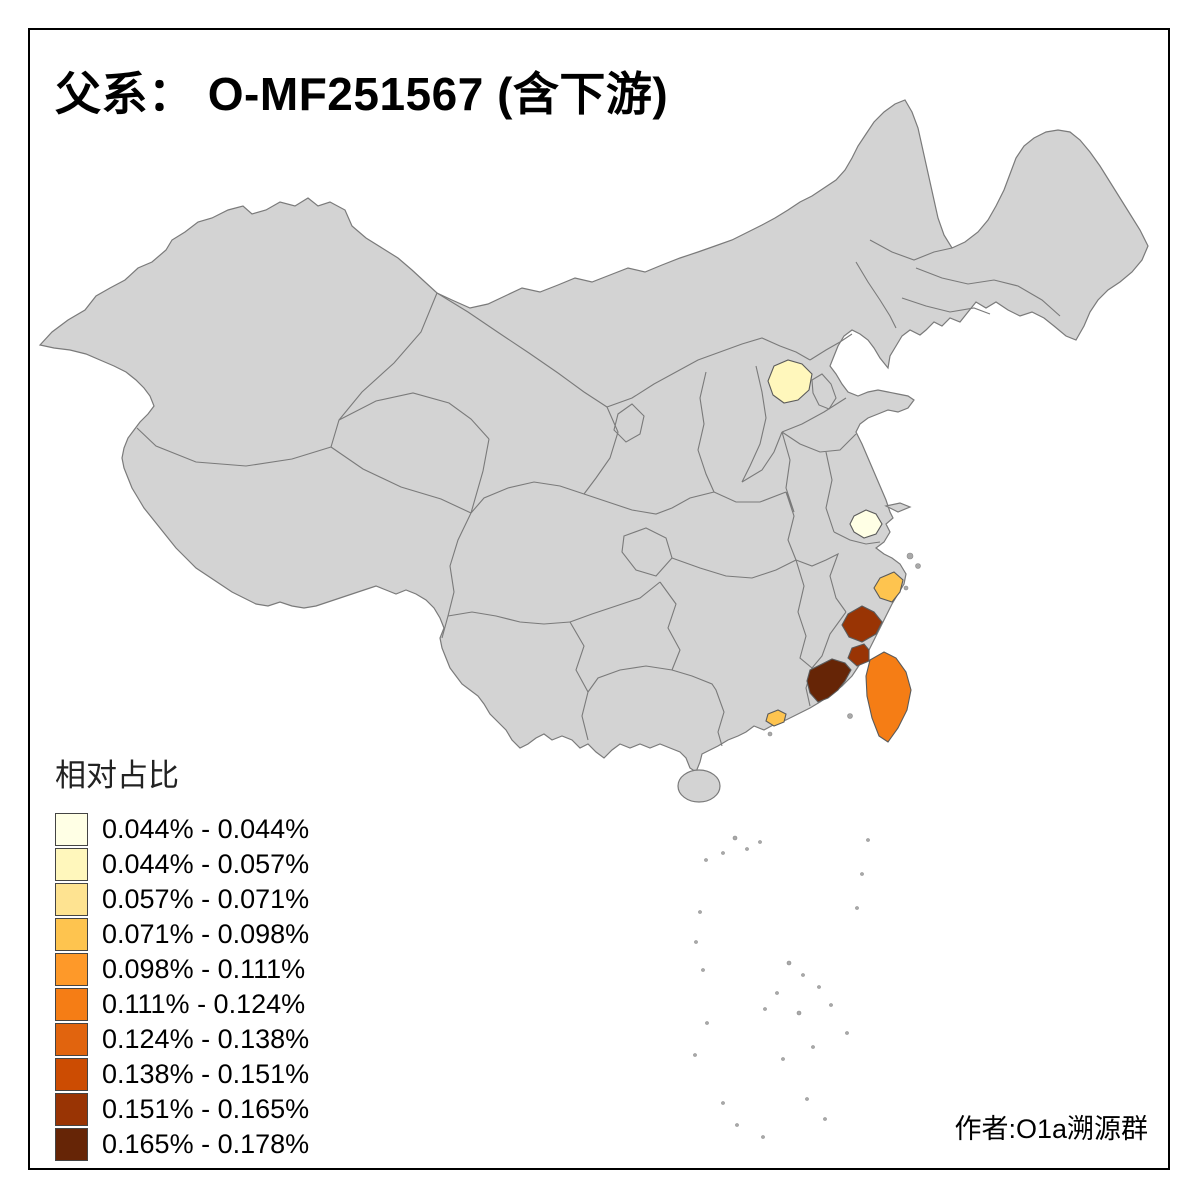  I want to click on legend-label: 0.057% - 0.071%, so click(206, 899).